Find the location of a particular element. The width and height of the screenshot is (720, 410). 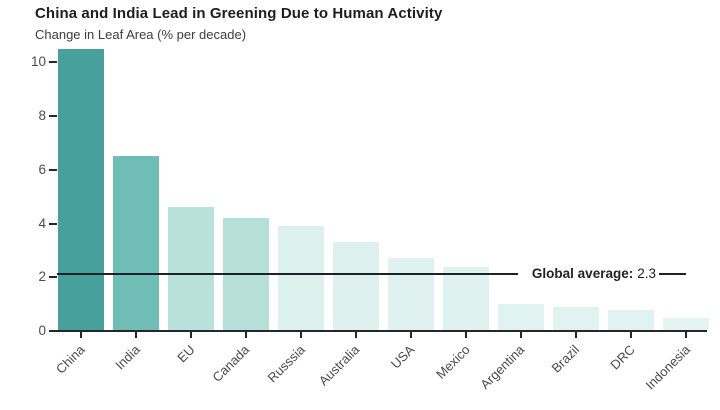

x-tick-canada is located at coordinates (246, 335).